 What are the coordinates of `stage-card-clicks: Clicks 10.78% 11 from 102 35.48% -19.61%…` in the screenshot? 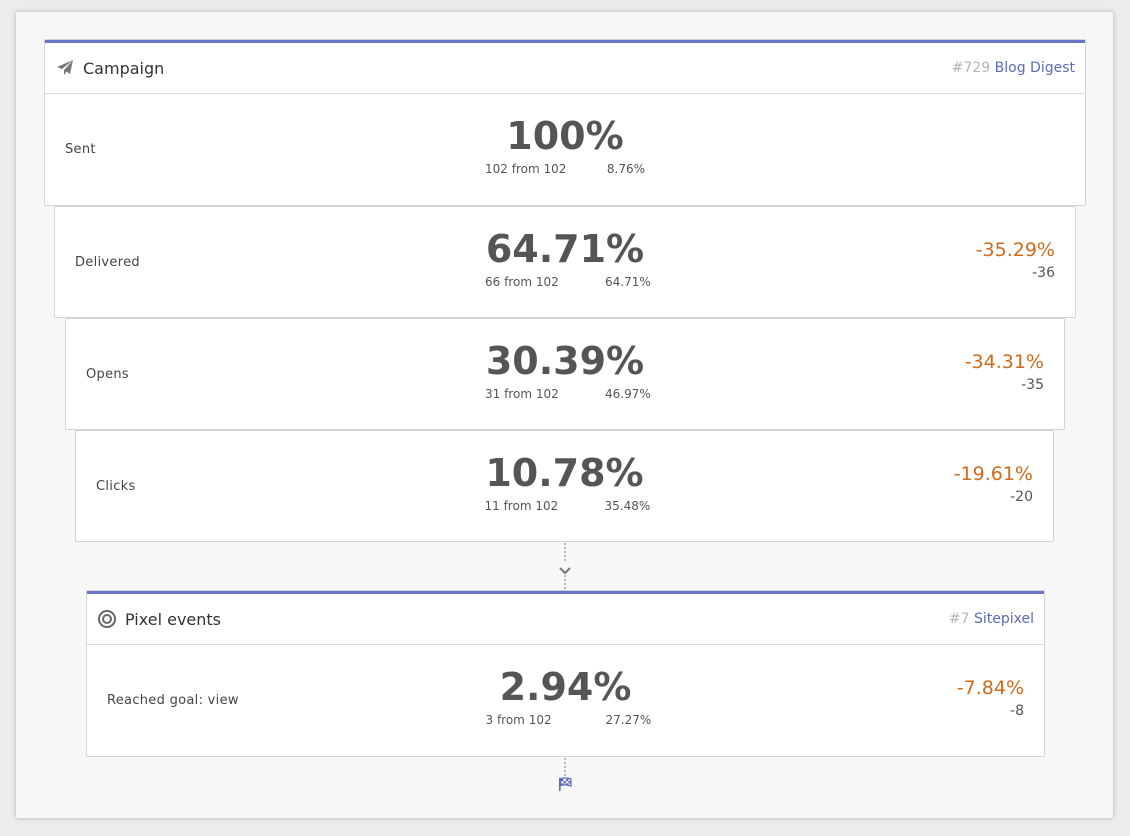 It's located at (564, 486).